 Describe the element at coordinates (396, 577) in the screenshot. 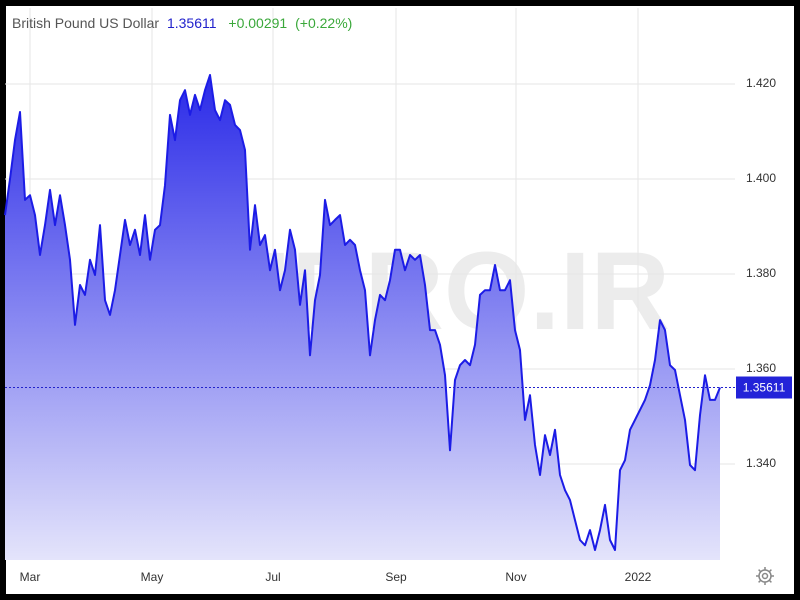

I see `x-tick-label: Sep` at that location.